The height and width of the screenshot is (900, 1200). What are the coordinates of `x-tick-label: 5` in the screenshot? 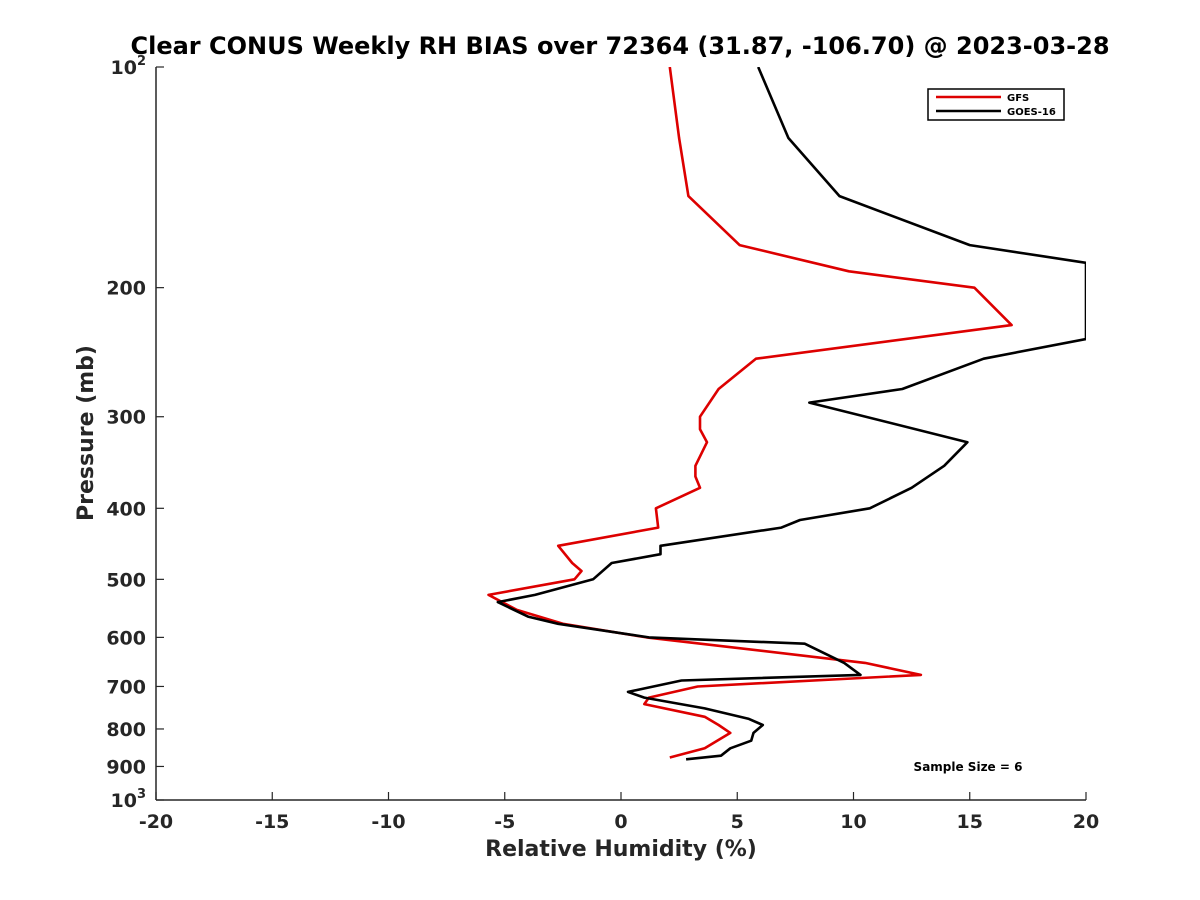 It's located at (737, 822).